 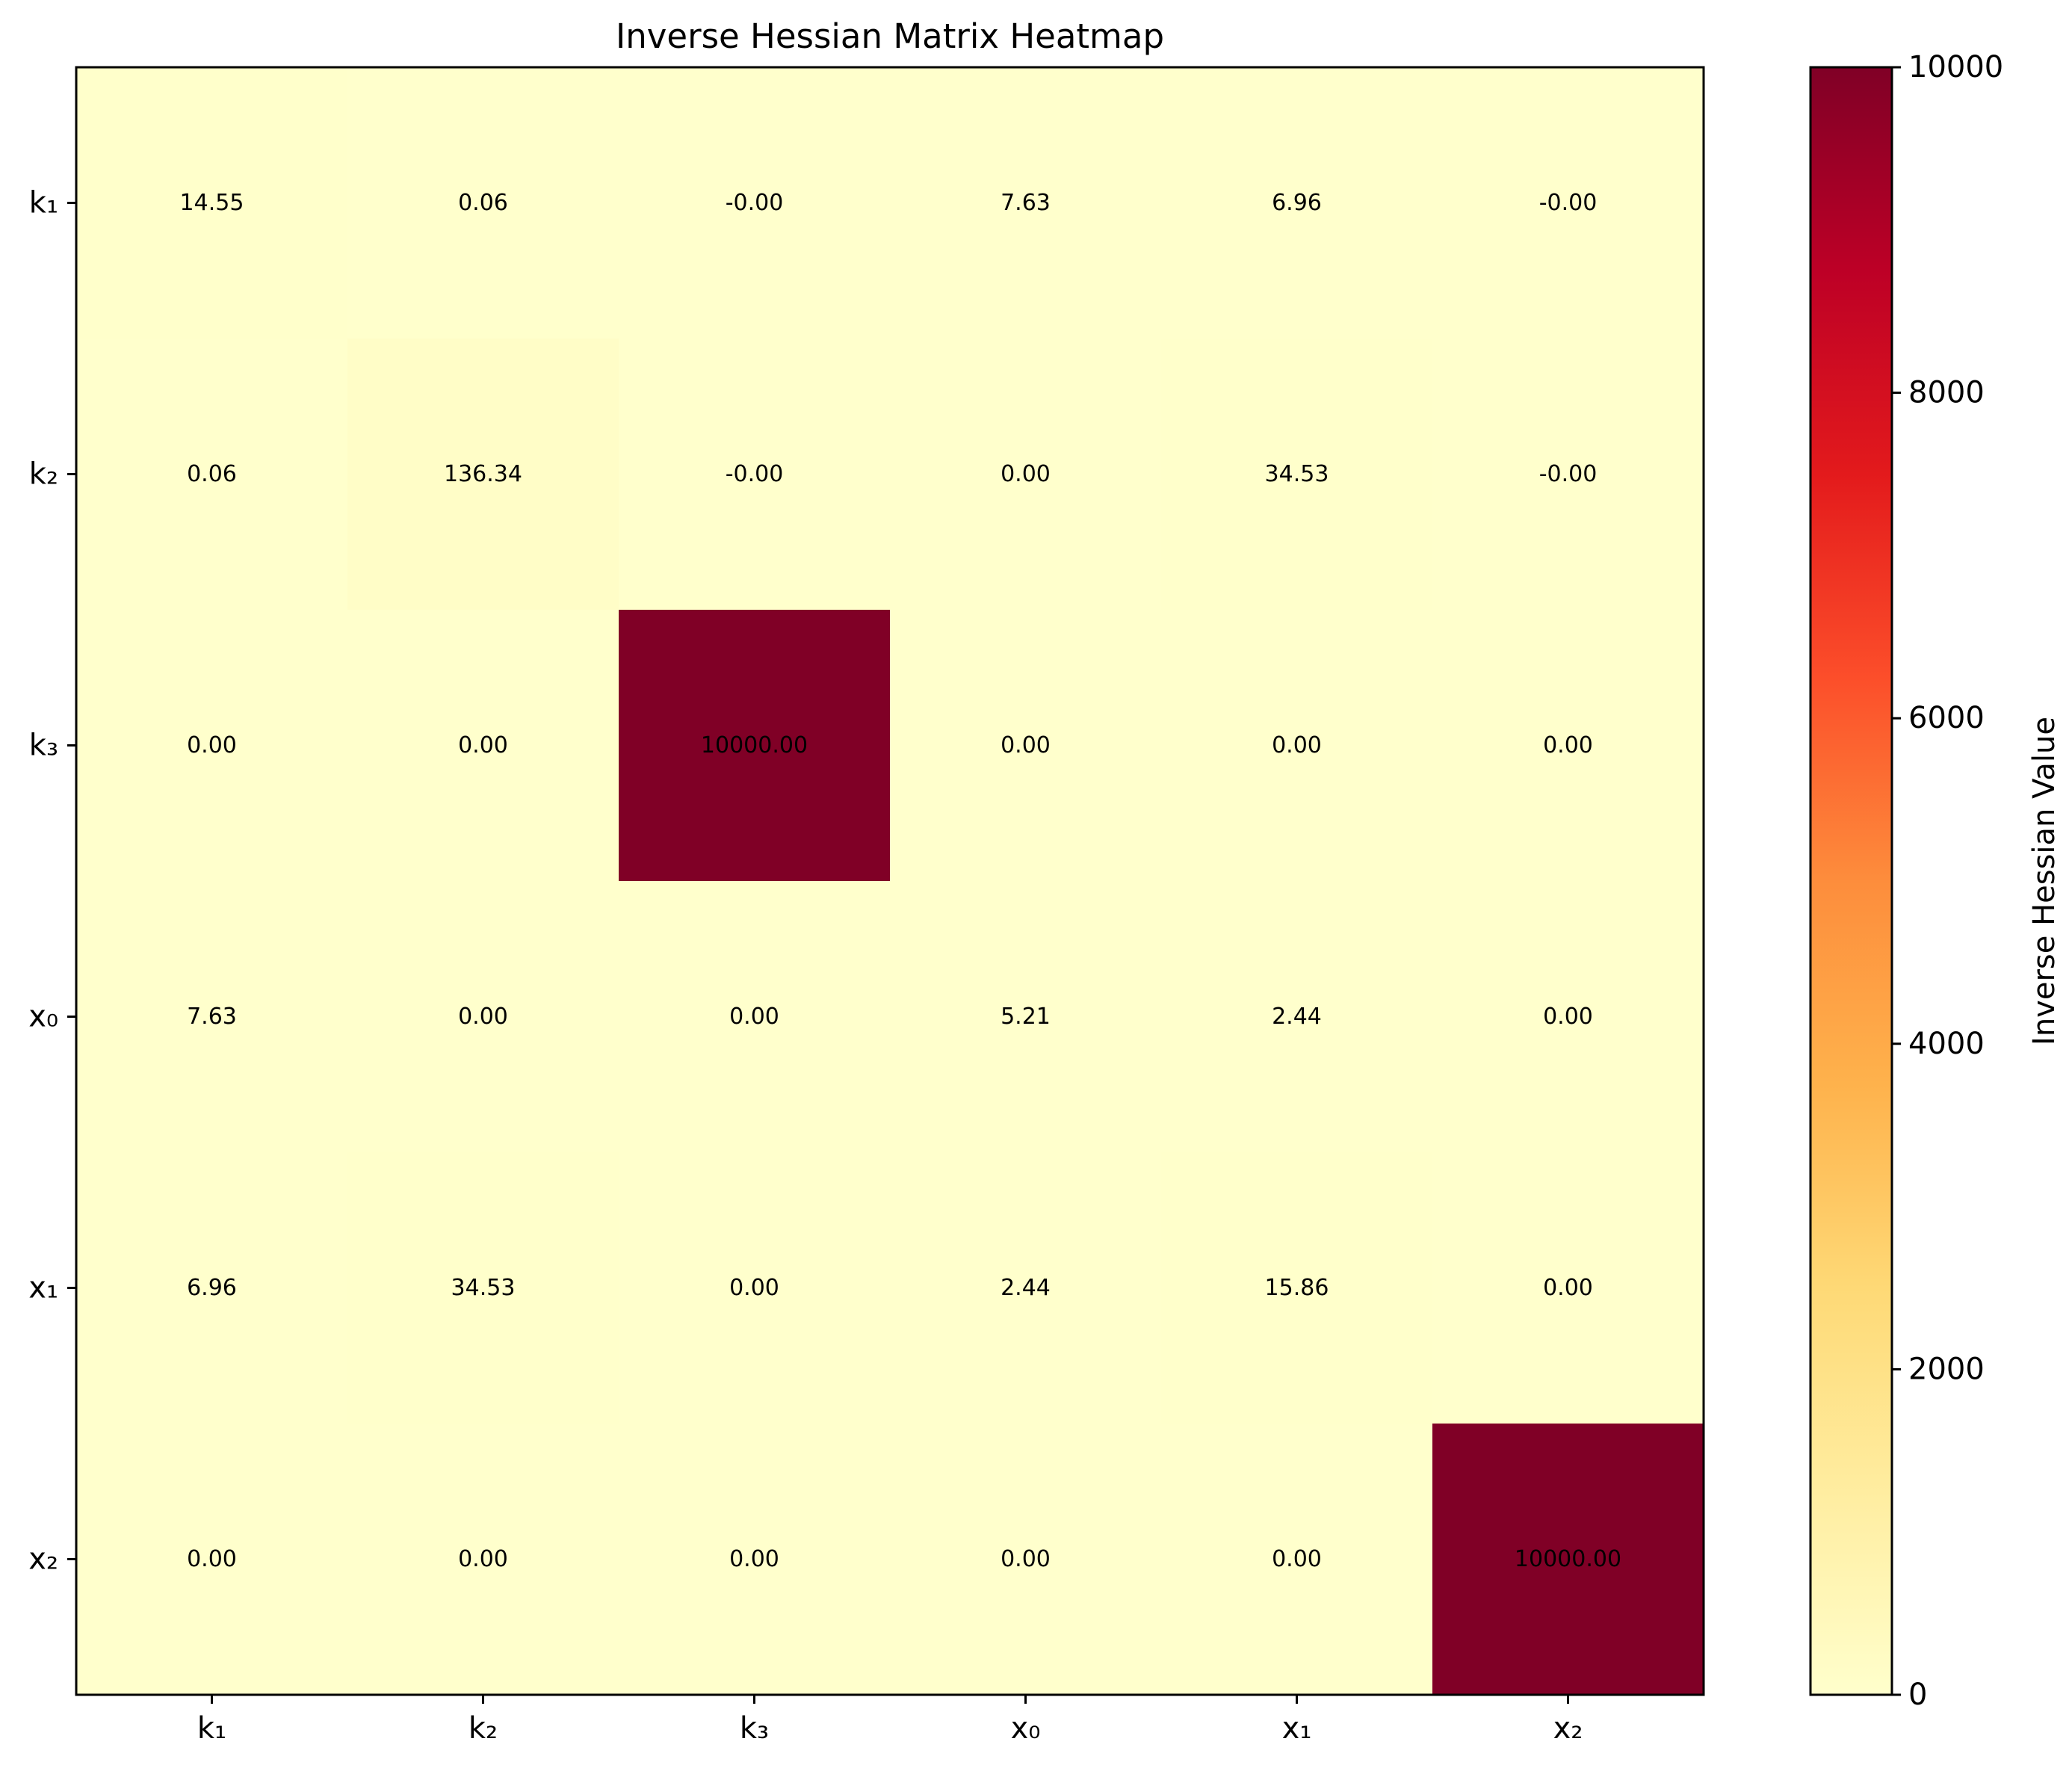 What do you see at coordinates (483, 1729) in the screenshot?
I see `x-tick-label: k₂` at bounding box center [483, 1729].